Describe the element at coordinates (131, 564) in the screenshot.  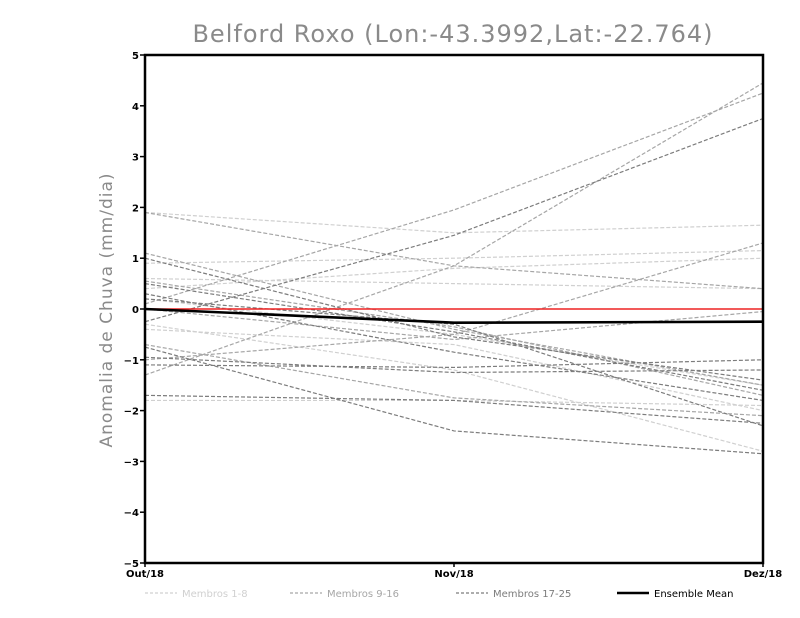
I see `y-tick-label: −5` at that location.